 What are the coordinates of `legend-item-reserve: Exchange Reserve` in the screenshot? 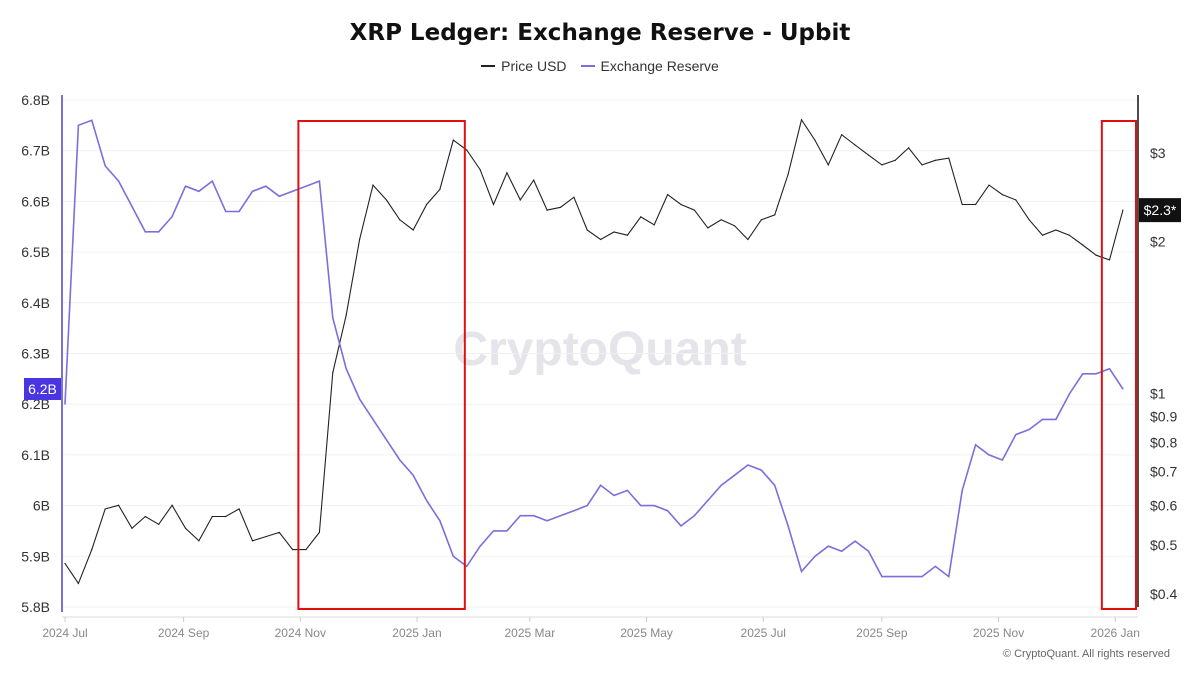 It's located at (649, 66).